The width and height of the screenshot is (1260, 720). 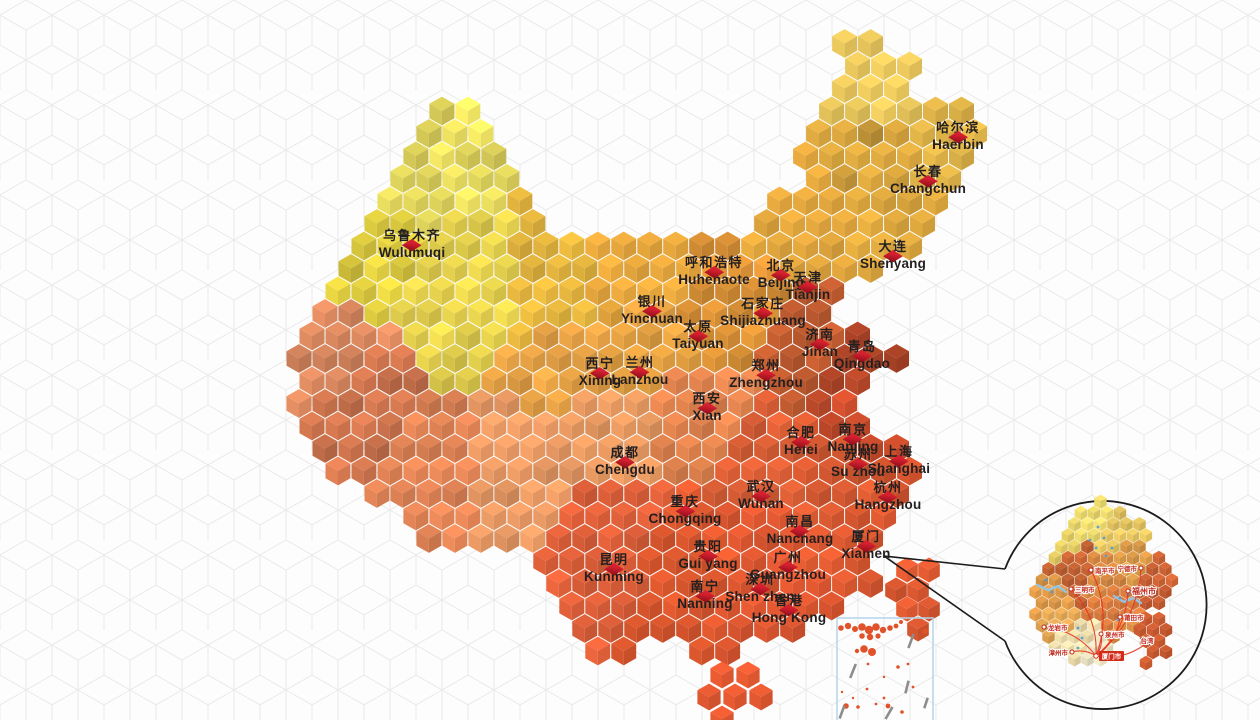 What do you see at coordinates (885, 668) in the screenshot?
I see `sea-inset-border` at bounding box center [885, 668].